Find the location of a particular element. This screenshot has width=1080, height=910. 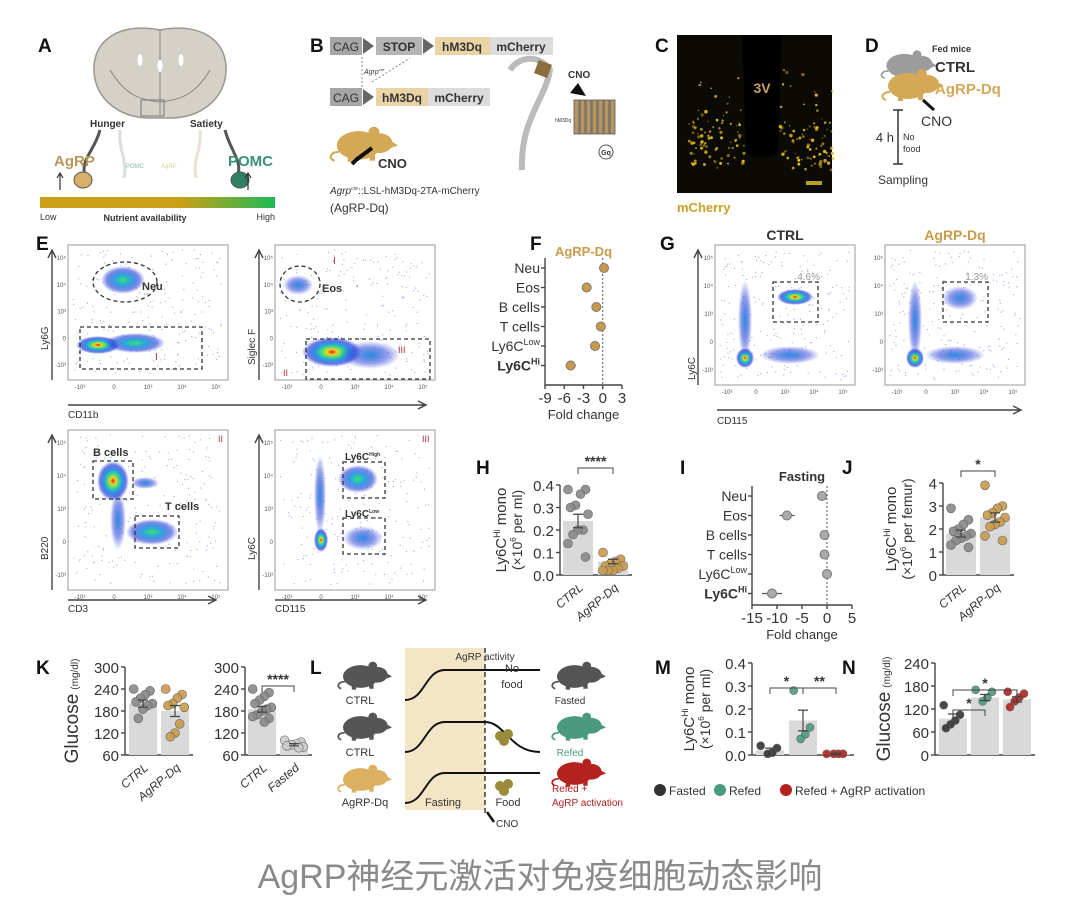

ly6g-label: Ly6G is located at coordinates (45, 338).